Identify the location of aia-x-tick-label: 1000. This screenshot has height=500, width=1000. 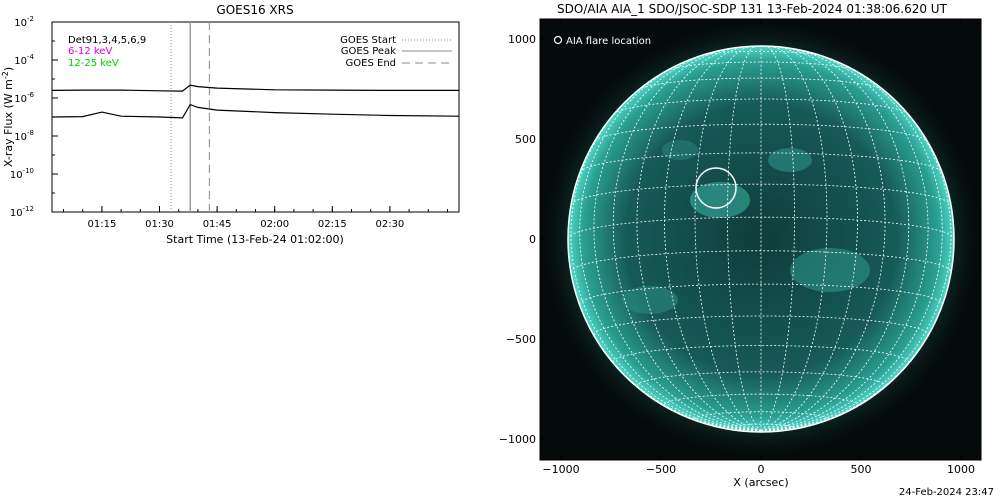
(961, 469).